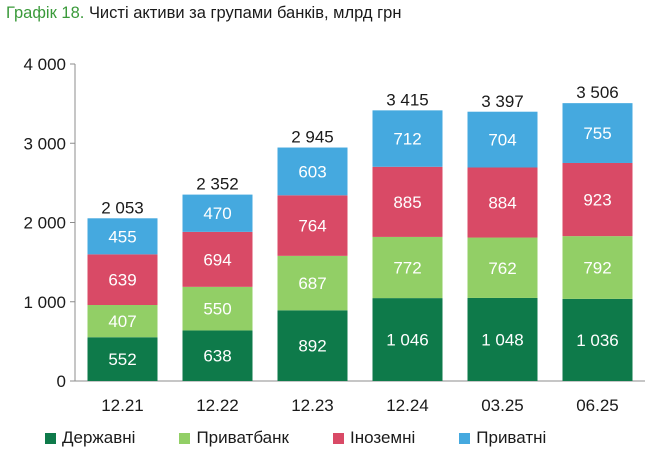  I want to click on x-category-label: 12.21, so click(122, 405).